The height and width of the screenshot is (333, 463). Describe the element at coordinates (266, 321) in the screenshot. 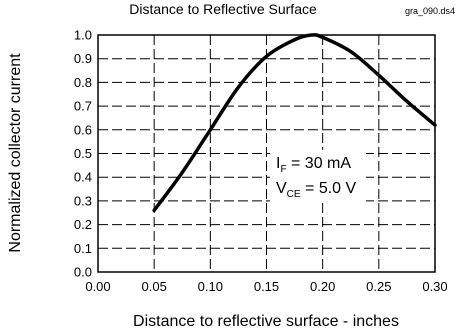

I see `x-axis-label: Distance to reflective surface - inches` at that location.